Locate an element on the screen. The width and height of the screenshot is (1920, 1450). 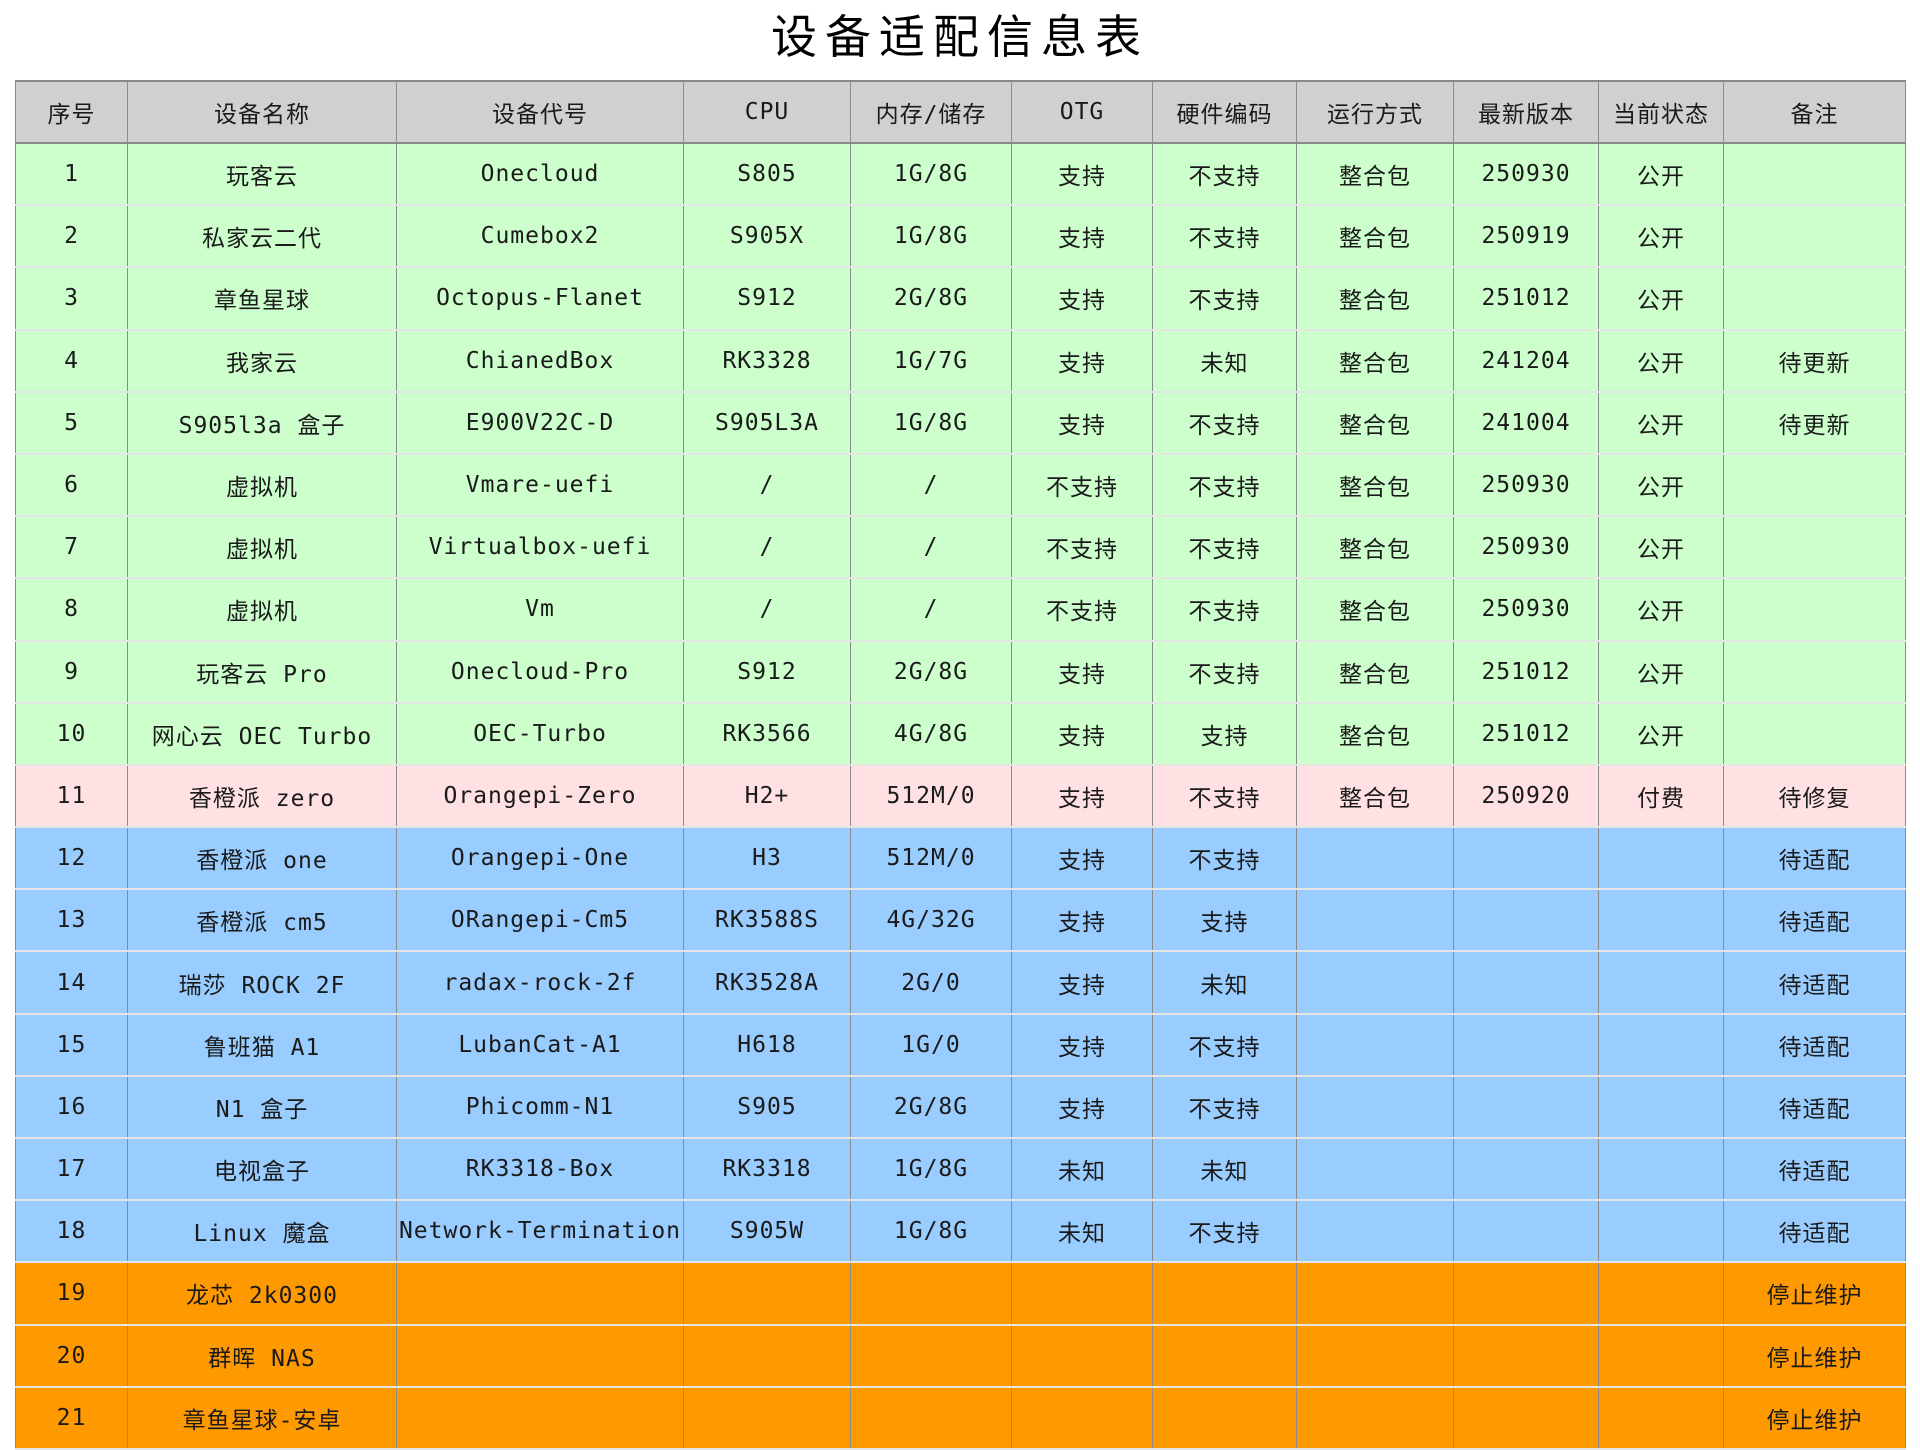
cell-device-code: Cumebox2 is located at coordinates (540, 237).